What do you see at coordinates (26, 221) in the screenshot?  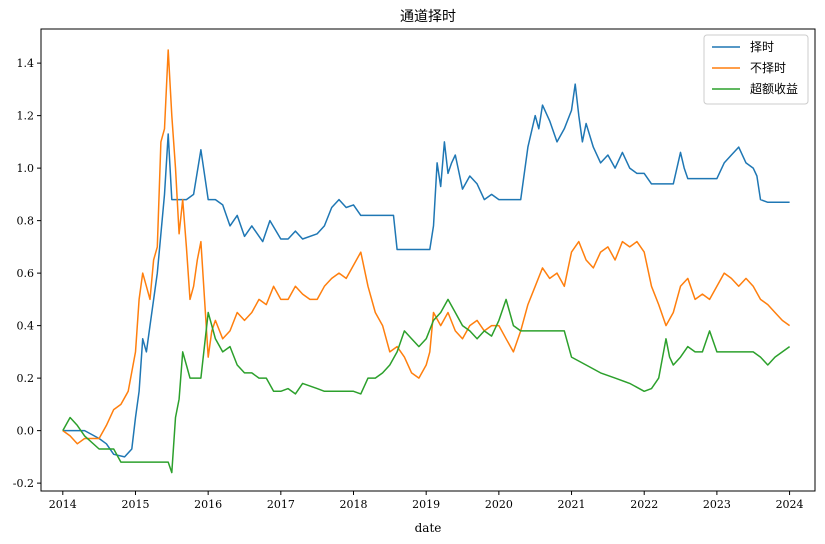 I see `y-tick-label: 0.8` at bounding box center [26, 221].